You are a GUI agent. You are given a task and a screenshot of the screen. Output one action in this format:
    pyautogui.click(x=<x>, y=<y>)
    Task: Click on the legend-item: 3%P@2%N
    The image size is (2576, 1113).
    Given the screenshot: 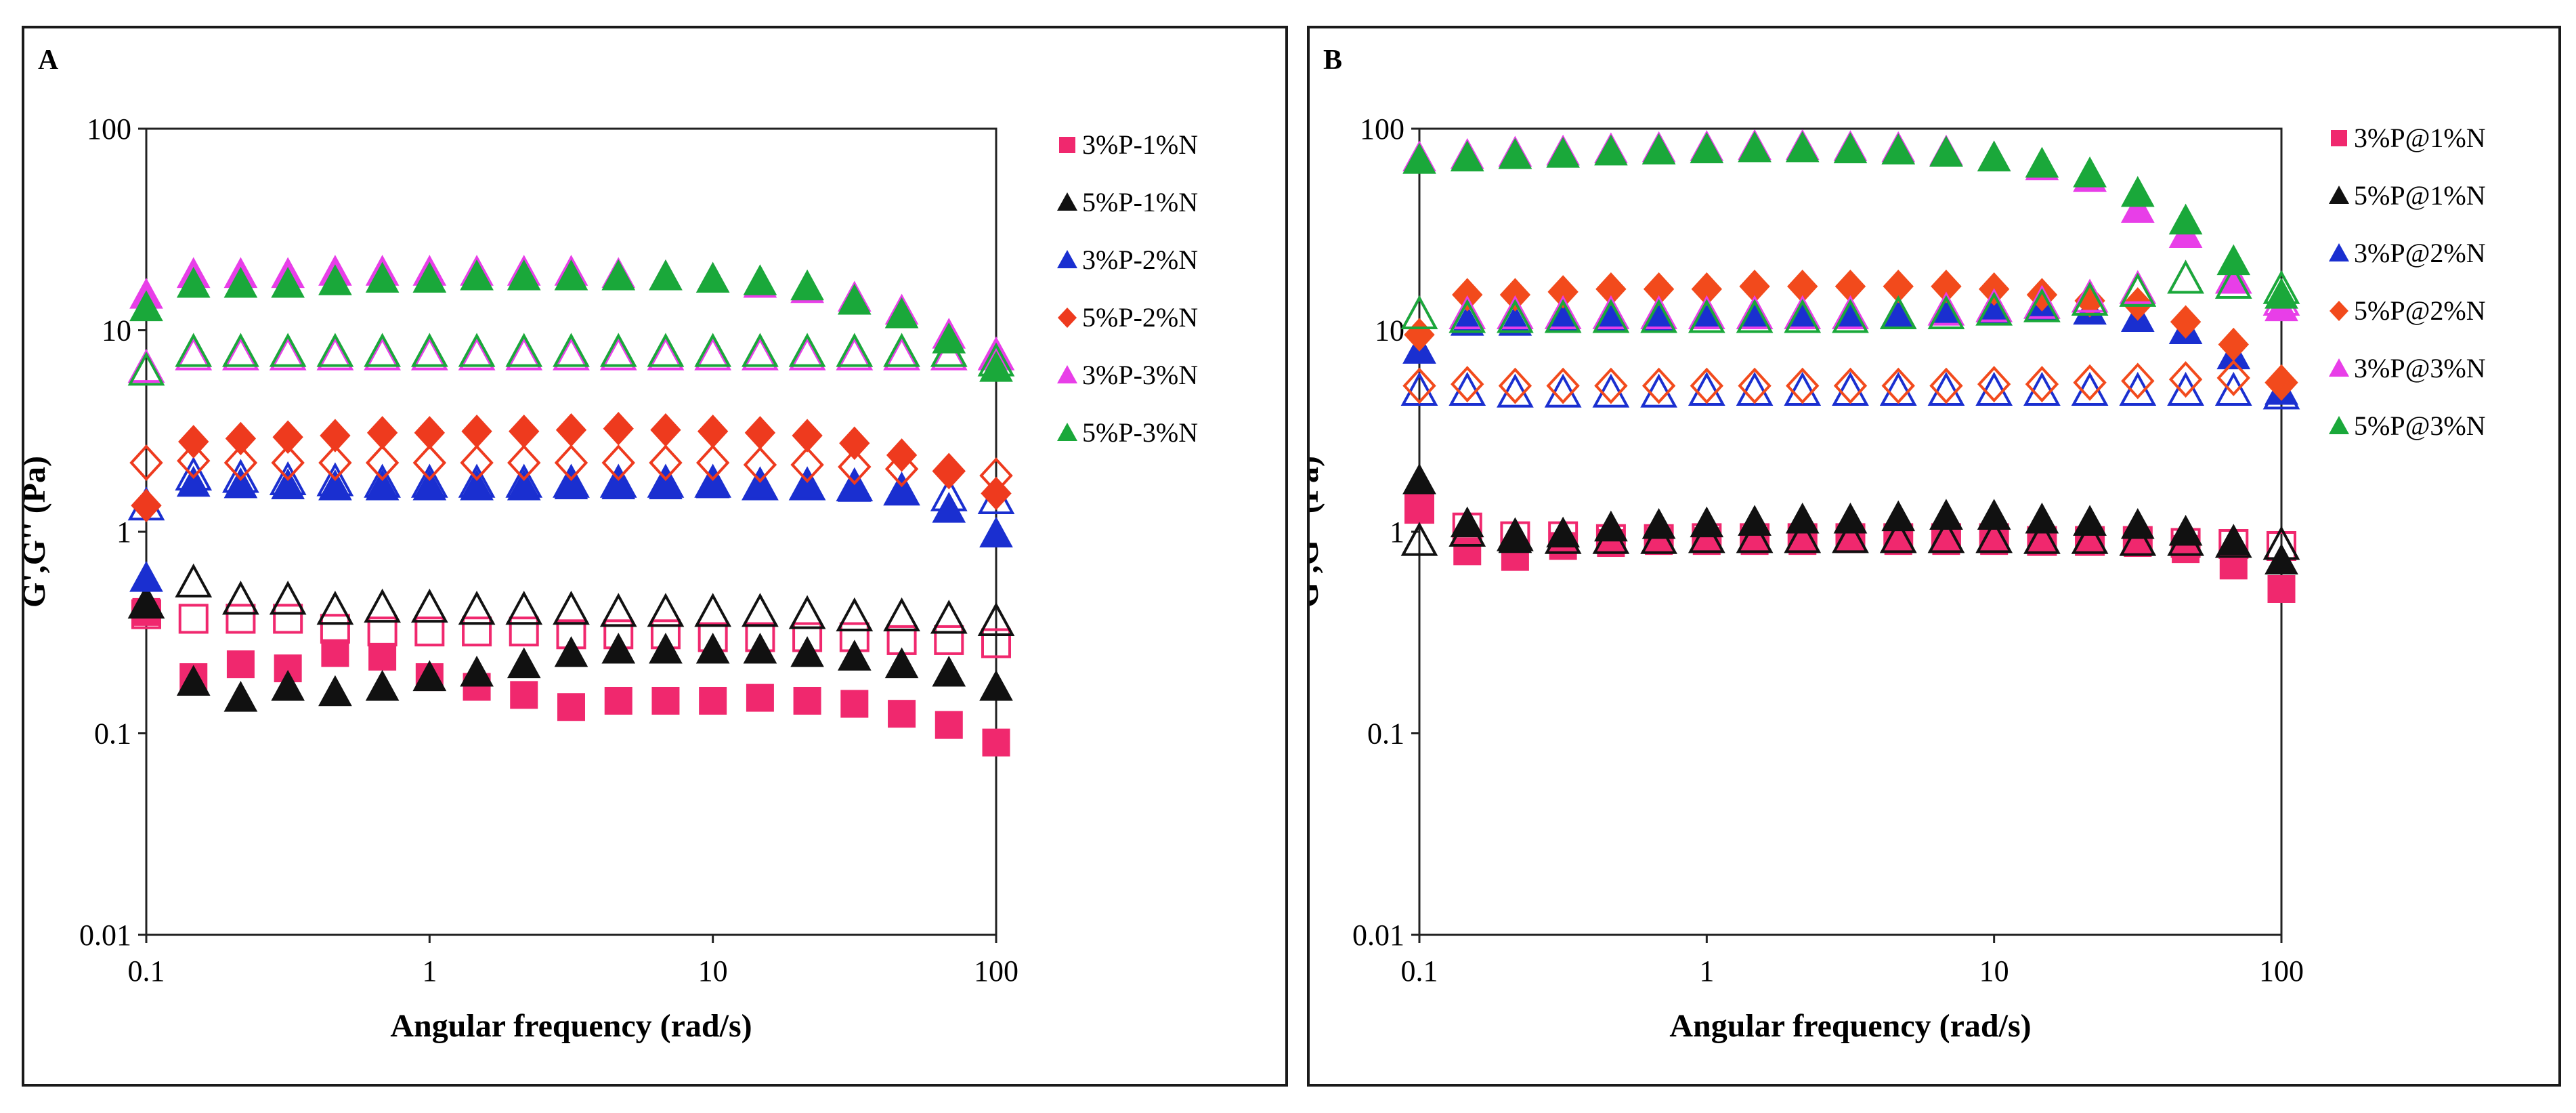 What is the action you would take?
    pyautogui.click(x=2407, y=253)
    